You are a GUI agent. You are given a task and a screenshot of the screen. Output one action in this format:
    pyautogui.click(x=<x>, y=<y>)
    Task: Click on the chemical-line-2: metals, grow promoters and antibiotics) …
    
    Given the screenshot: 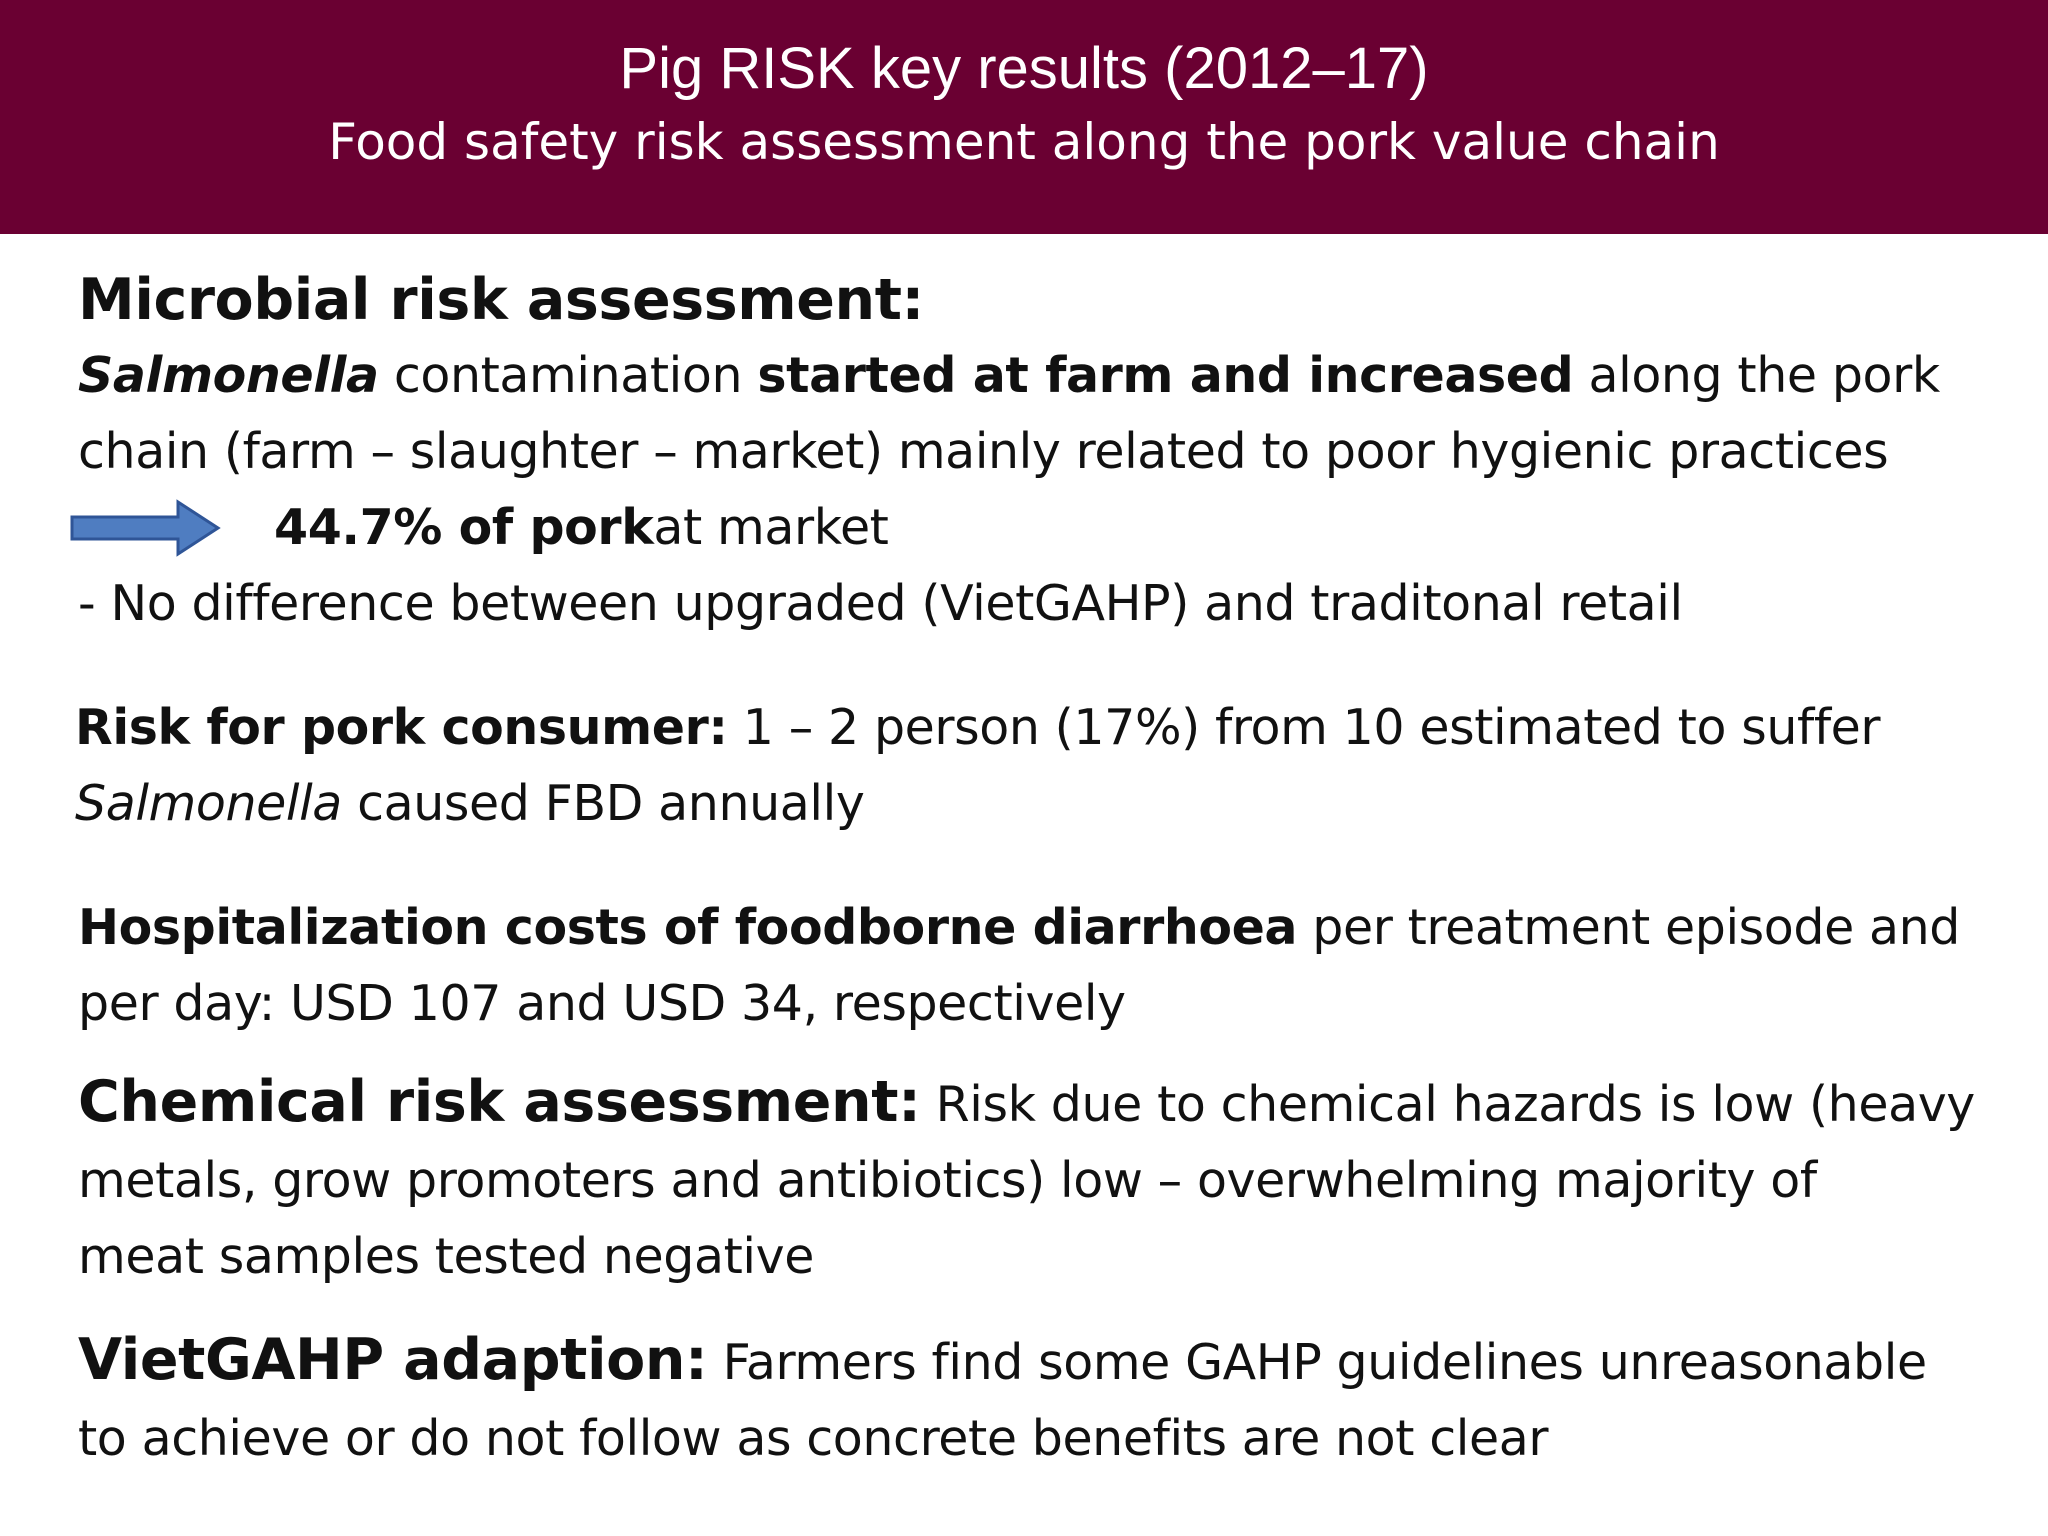 What is the action you would take?
    pyautogui.click(x=947, y=1180)
    